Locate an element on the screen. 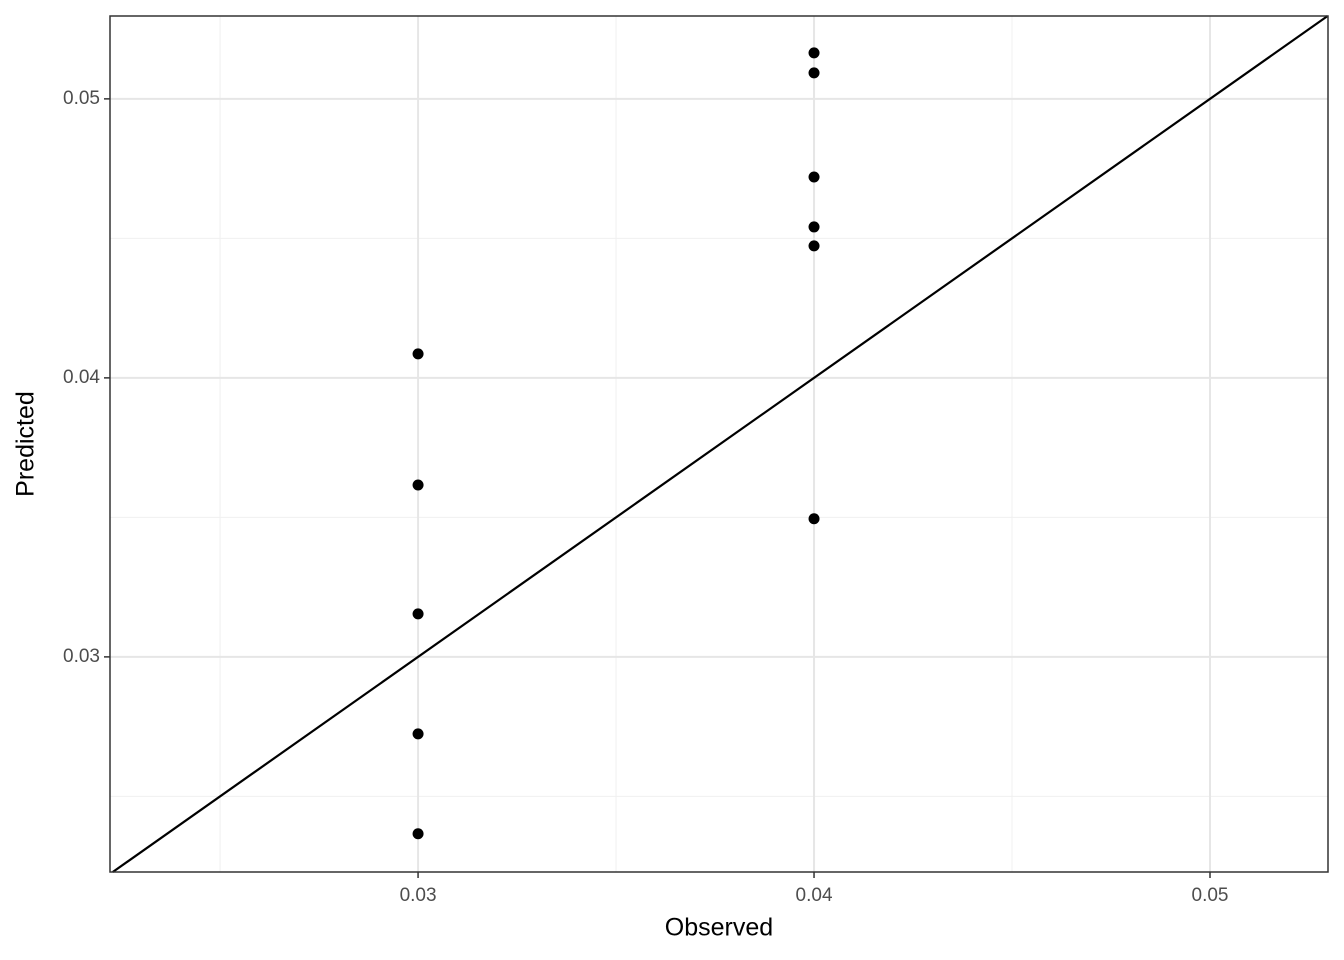 The width and height of the screenshot is (1344, 960). y-tick-label: 0.03 is located at coordinates (81, 656).